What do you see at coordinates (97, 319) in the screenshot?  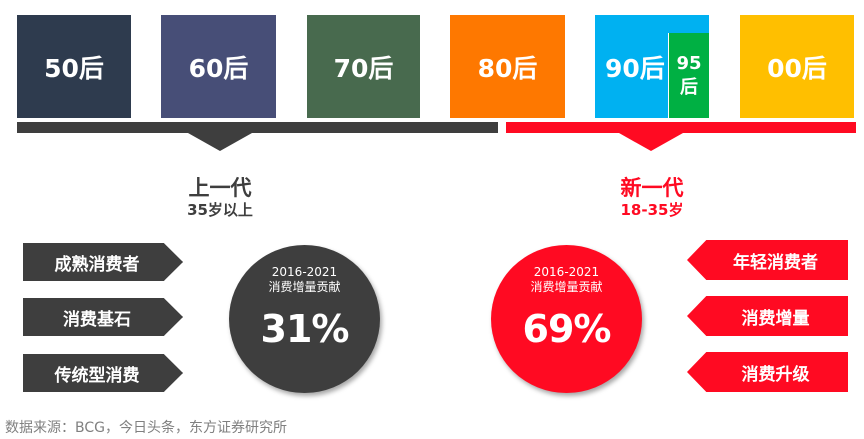 I see `tag-label: 消费基石` at bounding box center [97, 319].